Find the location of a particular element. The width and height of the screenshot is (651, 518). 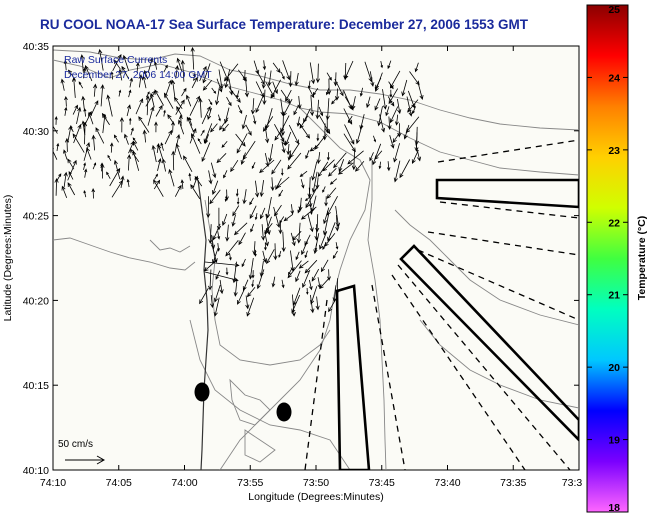

colorbar-ticks: 25 24 23 22 21 20 19 18 is located at coordinates (607, 259).